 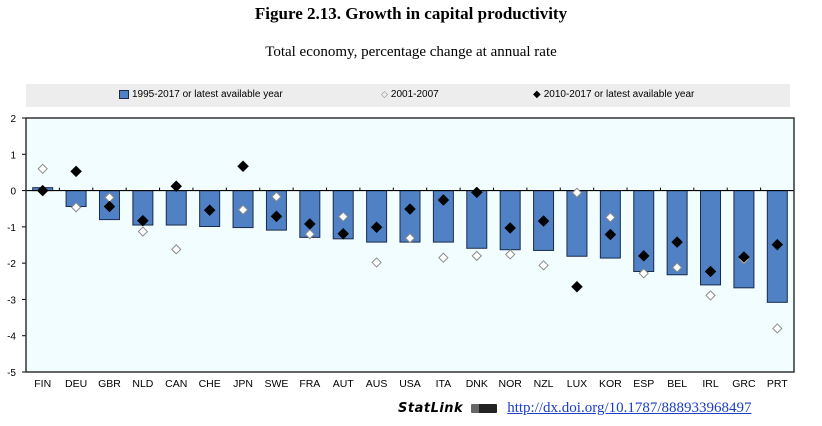 I want to click on x-tick-label: AUS, so click(x=377, y=384).